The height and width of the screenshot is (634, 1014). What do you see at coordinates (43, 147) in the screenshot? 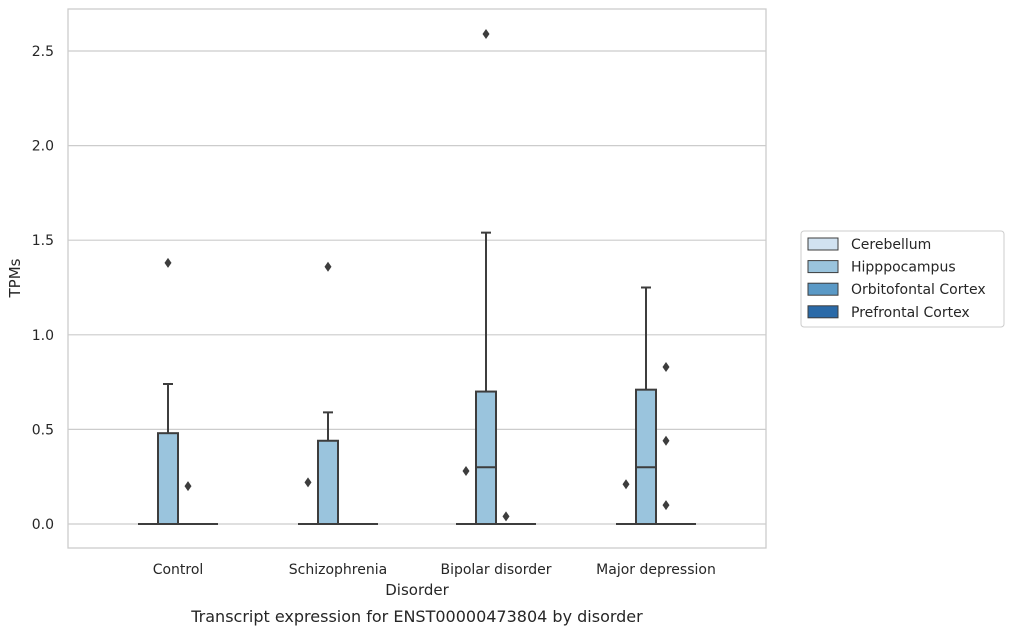
I see `y-tick-label: 2.0` at bounding box center [43, 147].